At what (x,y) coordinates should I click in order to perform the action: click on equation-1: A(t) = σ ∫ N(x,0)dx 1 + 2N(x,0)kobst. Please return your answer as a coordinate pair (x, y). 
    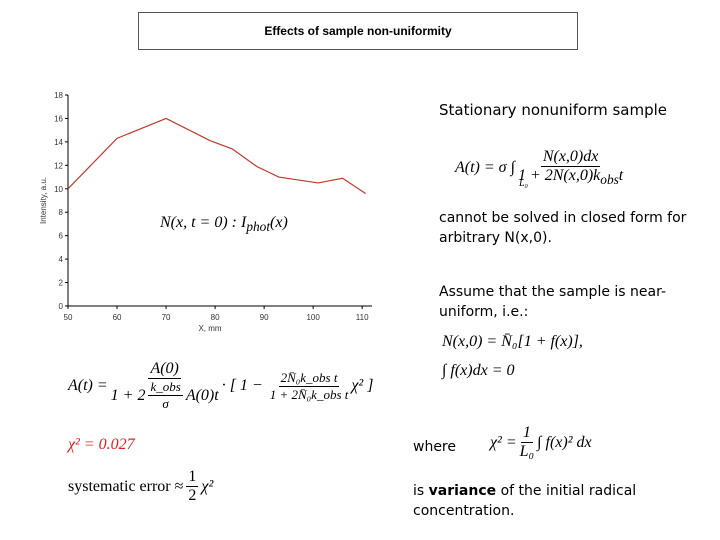
    Looking at the image, I should click on (540, 168).